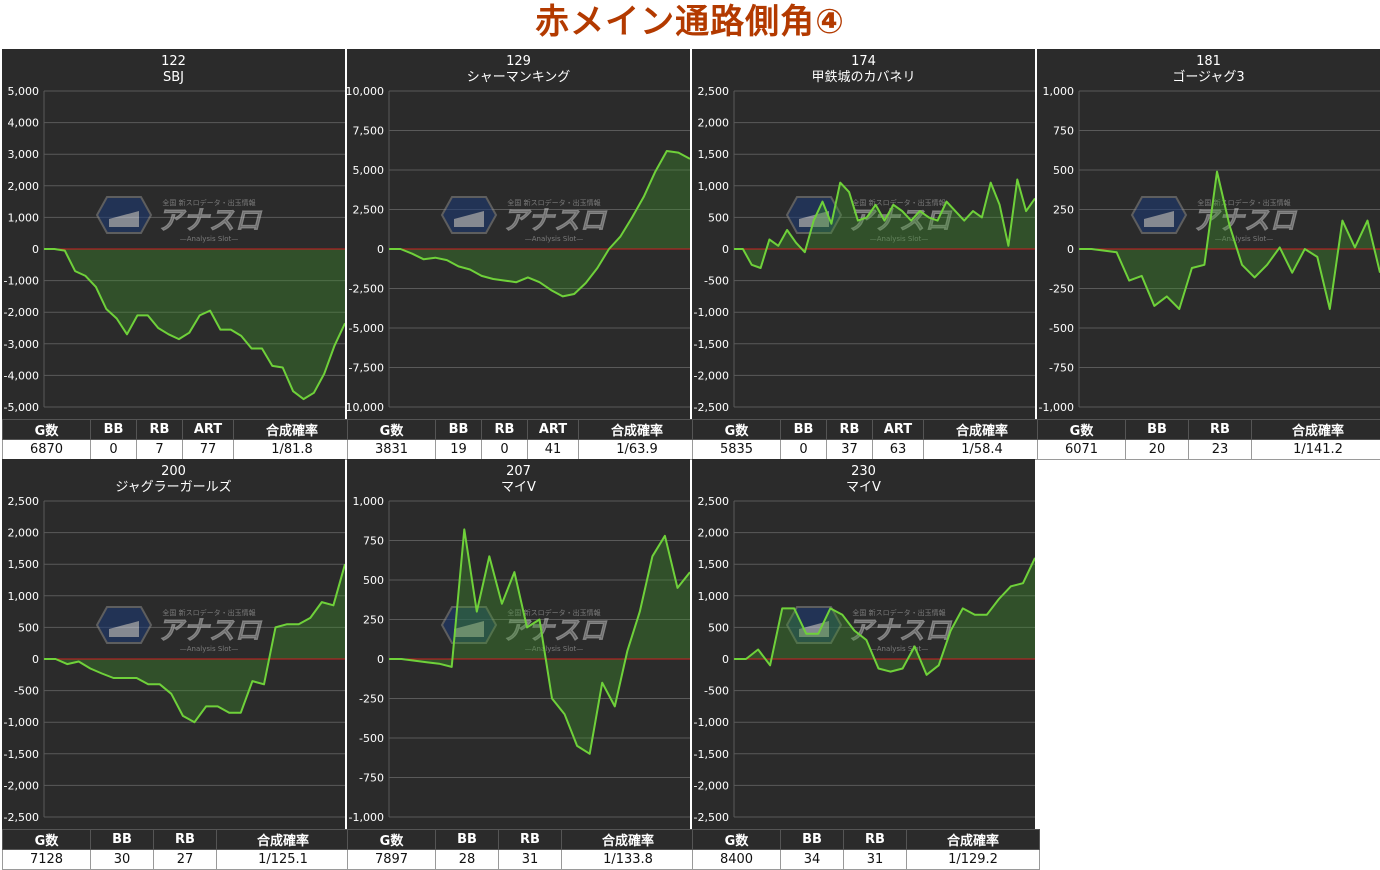 The height and width of the screenshot is (870, 1380). I want to click on machine-number: 200, so click(173, 471).